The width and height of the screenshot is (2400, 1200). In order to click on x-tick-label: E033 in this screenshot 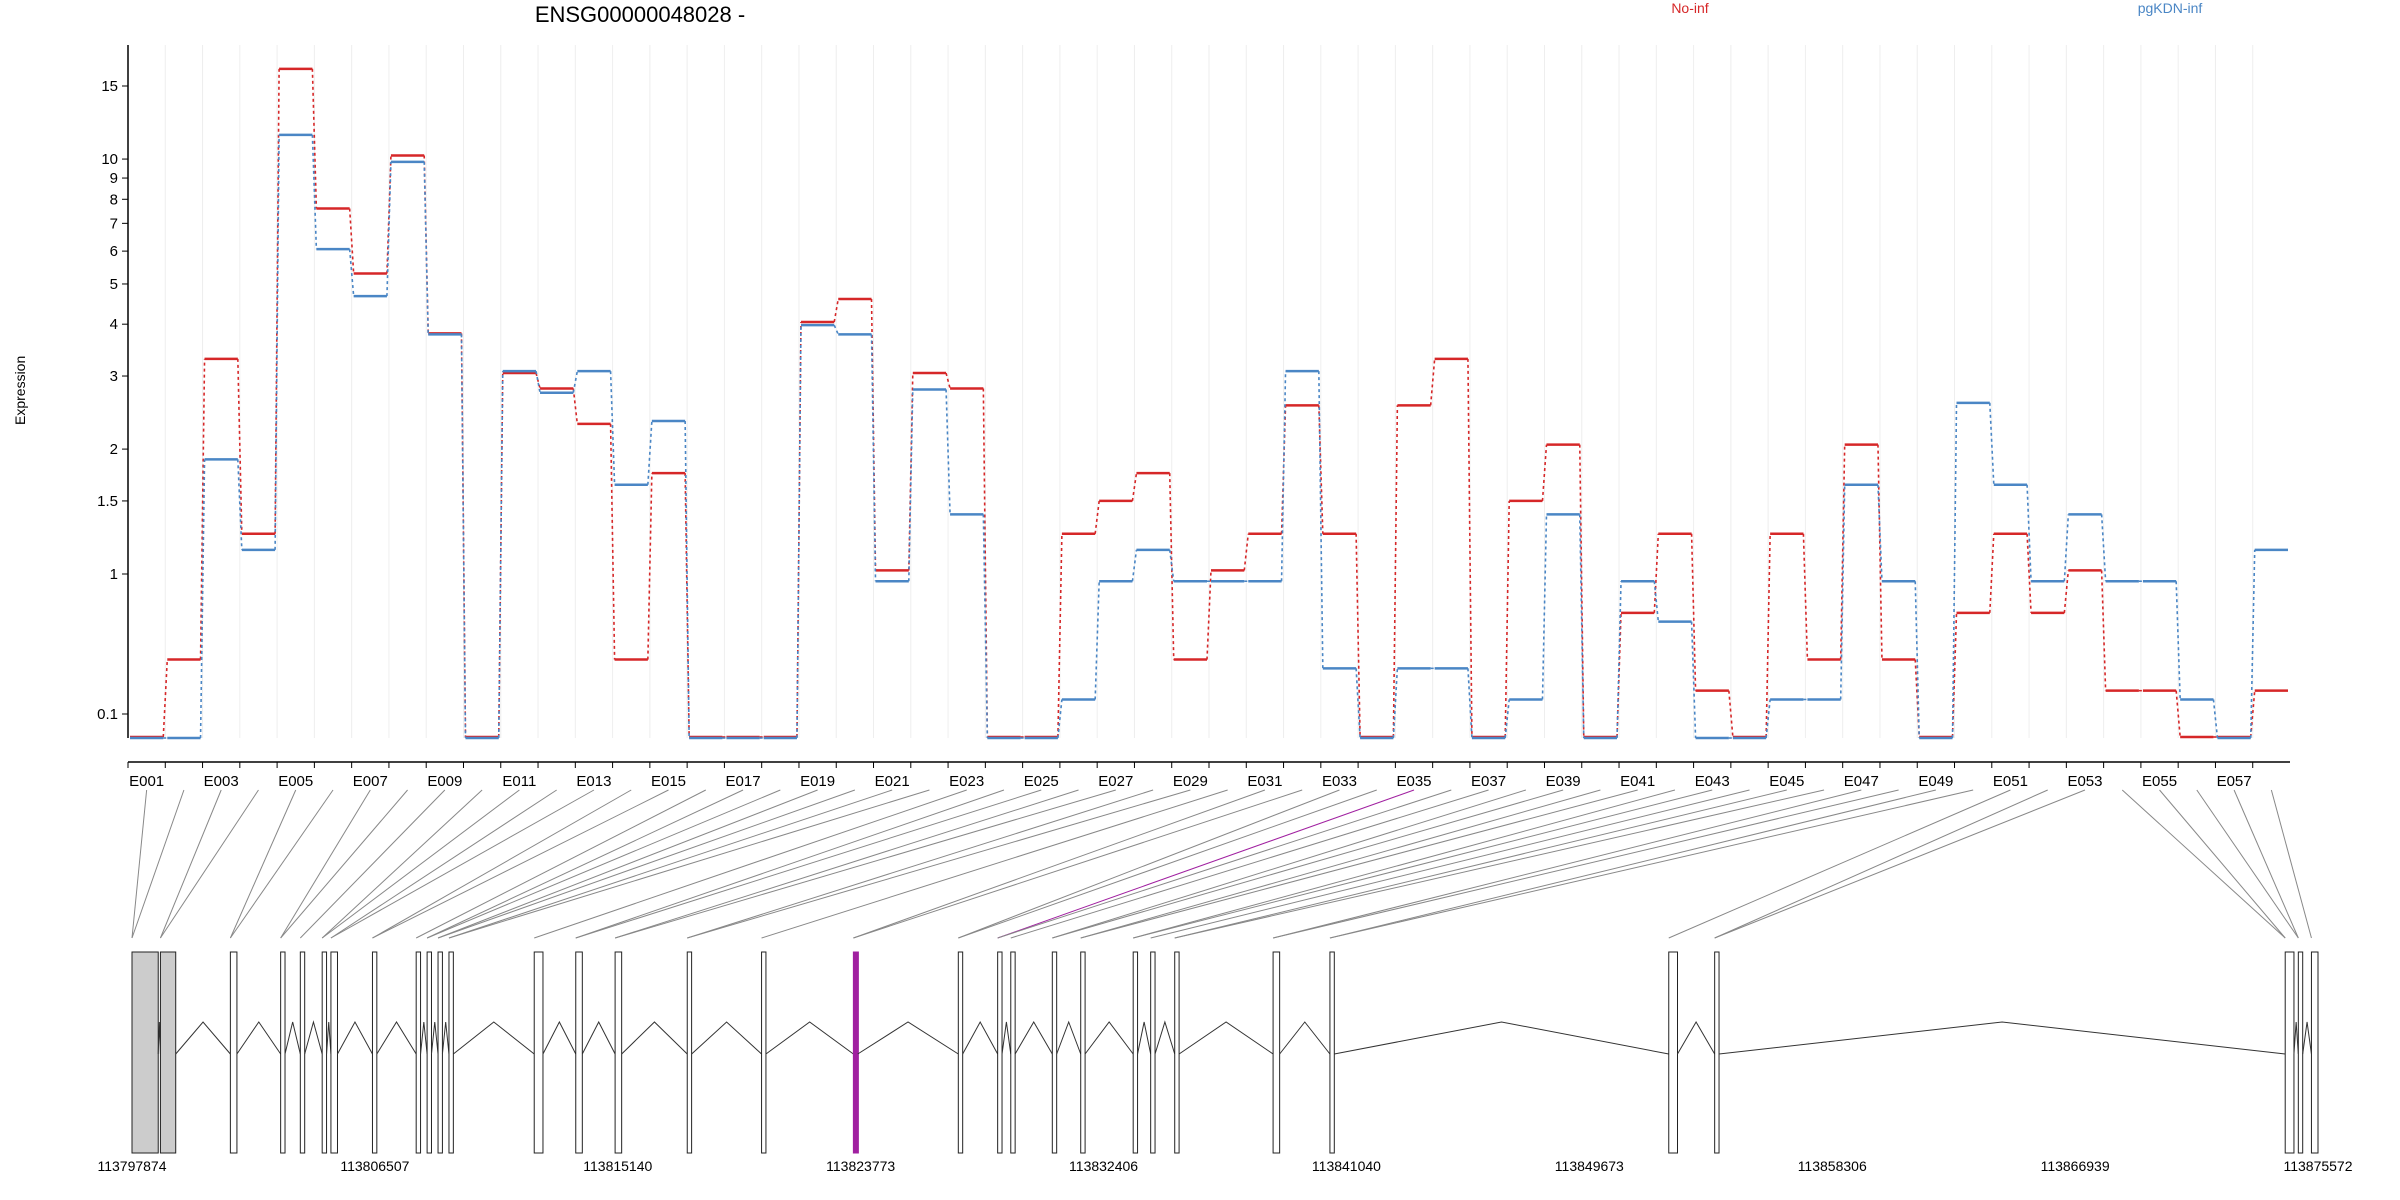, I will do `click(1339, 781)`.